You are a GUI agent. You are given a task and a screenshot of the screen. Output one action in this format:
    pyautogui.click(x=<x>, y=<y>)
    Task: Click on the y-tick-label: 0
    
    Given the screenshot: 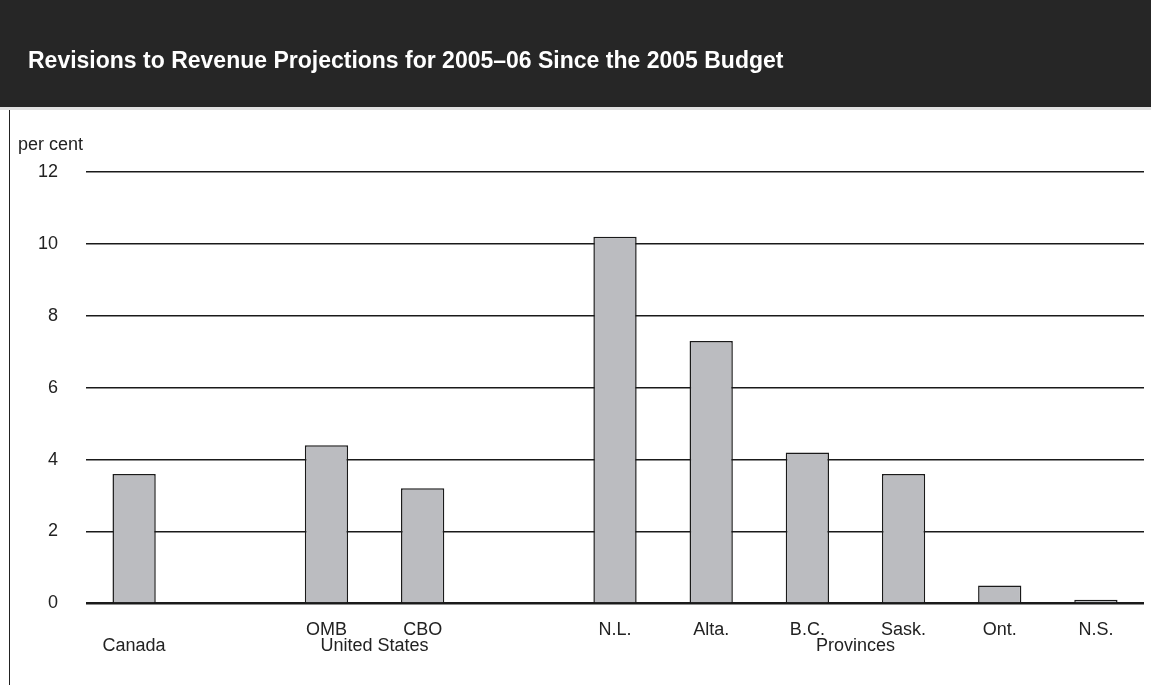 What is the action you would take?
    pyautogui.click(x=53, y=602)
    